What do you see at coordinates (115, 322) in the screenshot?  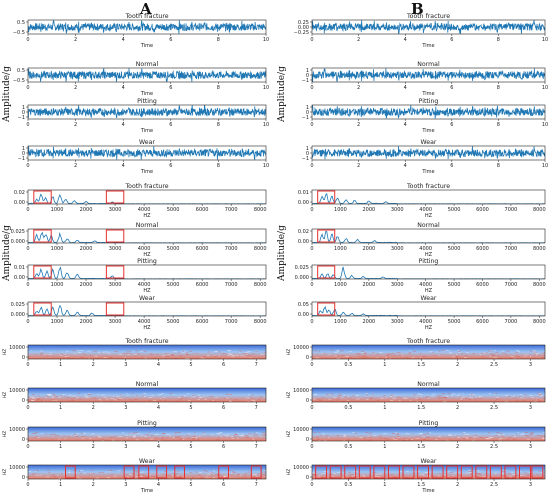 I see `x-tick-label: 3000` at bounding box center [115, 322].